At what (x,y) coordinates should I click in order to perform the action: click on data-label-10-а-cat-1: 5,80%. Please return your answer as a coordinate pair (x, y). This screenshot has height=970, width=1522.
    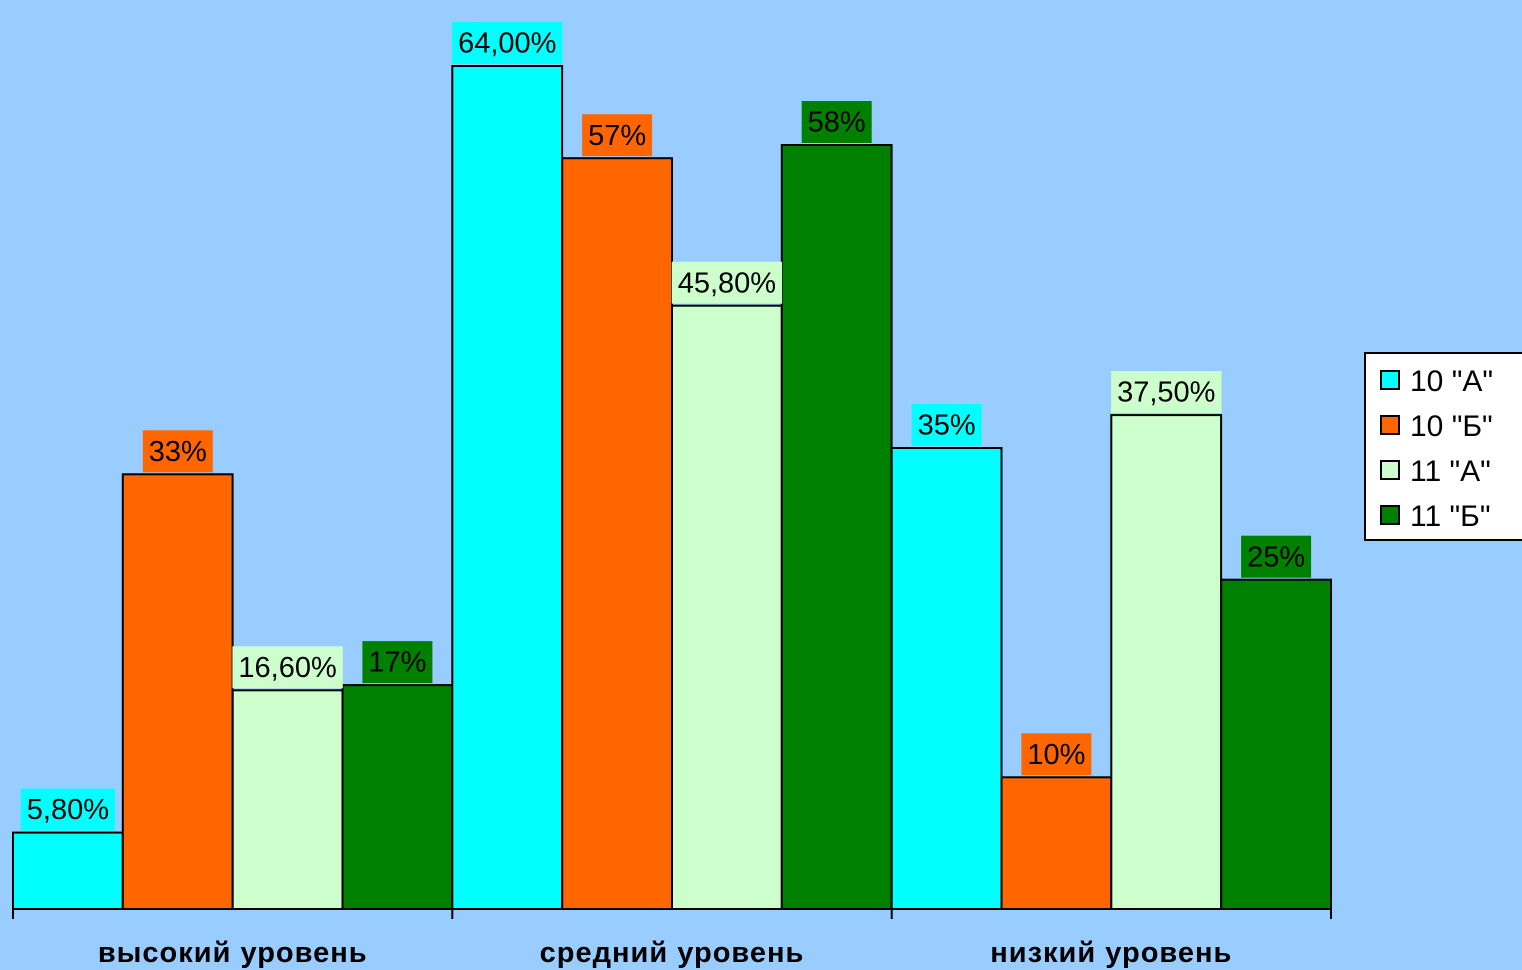
    Looking at the image, I should click on (67, 809).